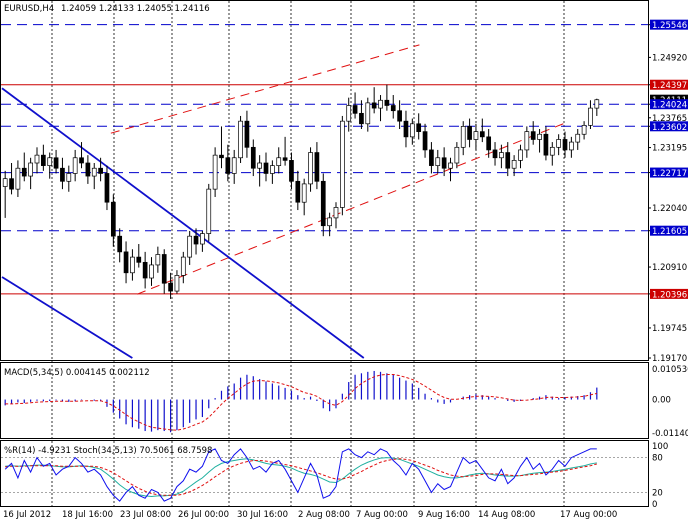  What do you see at coordinates (670, 370) in the screenshot?
I see `macd-tick-label: 0.010536` at bounding box center [670, 370].